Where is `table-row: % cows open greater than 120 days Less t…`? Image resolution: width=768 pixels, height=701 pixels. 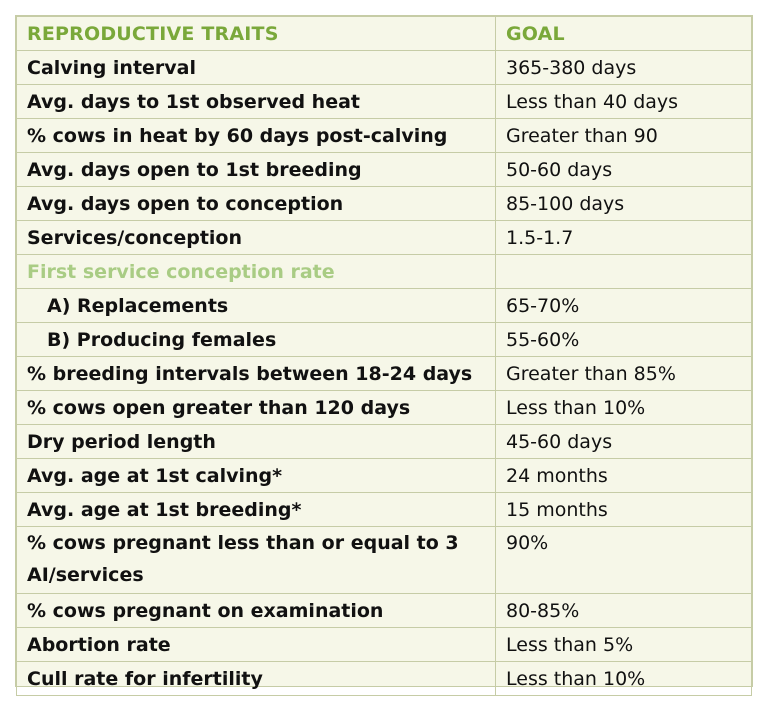
table-row: % cows open greater than 120 days Less t… is located at coordinates (384, 407).